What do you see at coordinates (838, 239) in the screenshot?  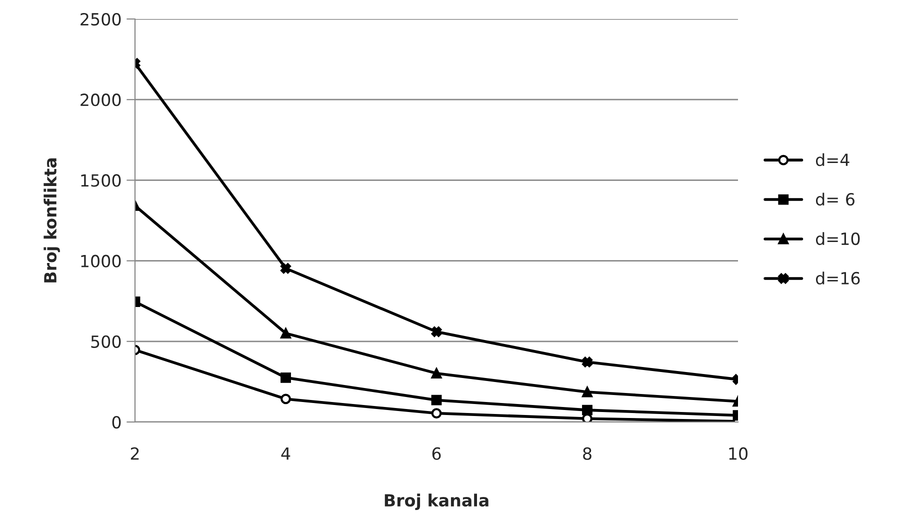 I see `legend-label: d=10` at bounding box center [838, 239].